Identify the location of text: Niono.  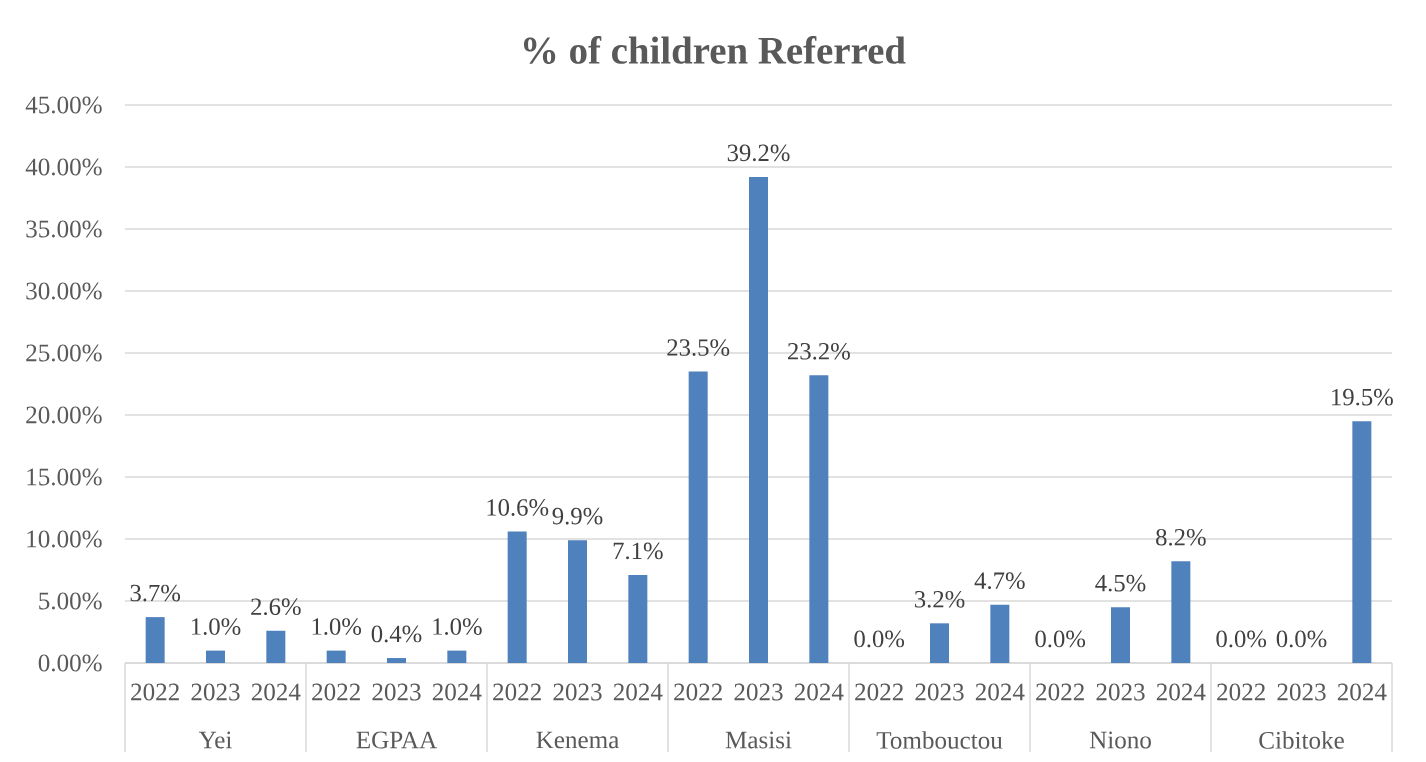
(1120, 740).